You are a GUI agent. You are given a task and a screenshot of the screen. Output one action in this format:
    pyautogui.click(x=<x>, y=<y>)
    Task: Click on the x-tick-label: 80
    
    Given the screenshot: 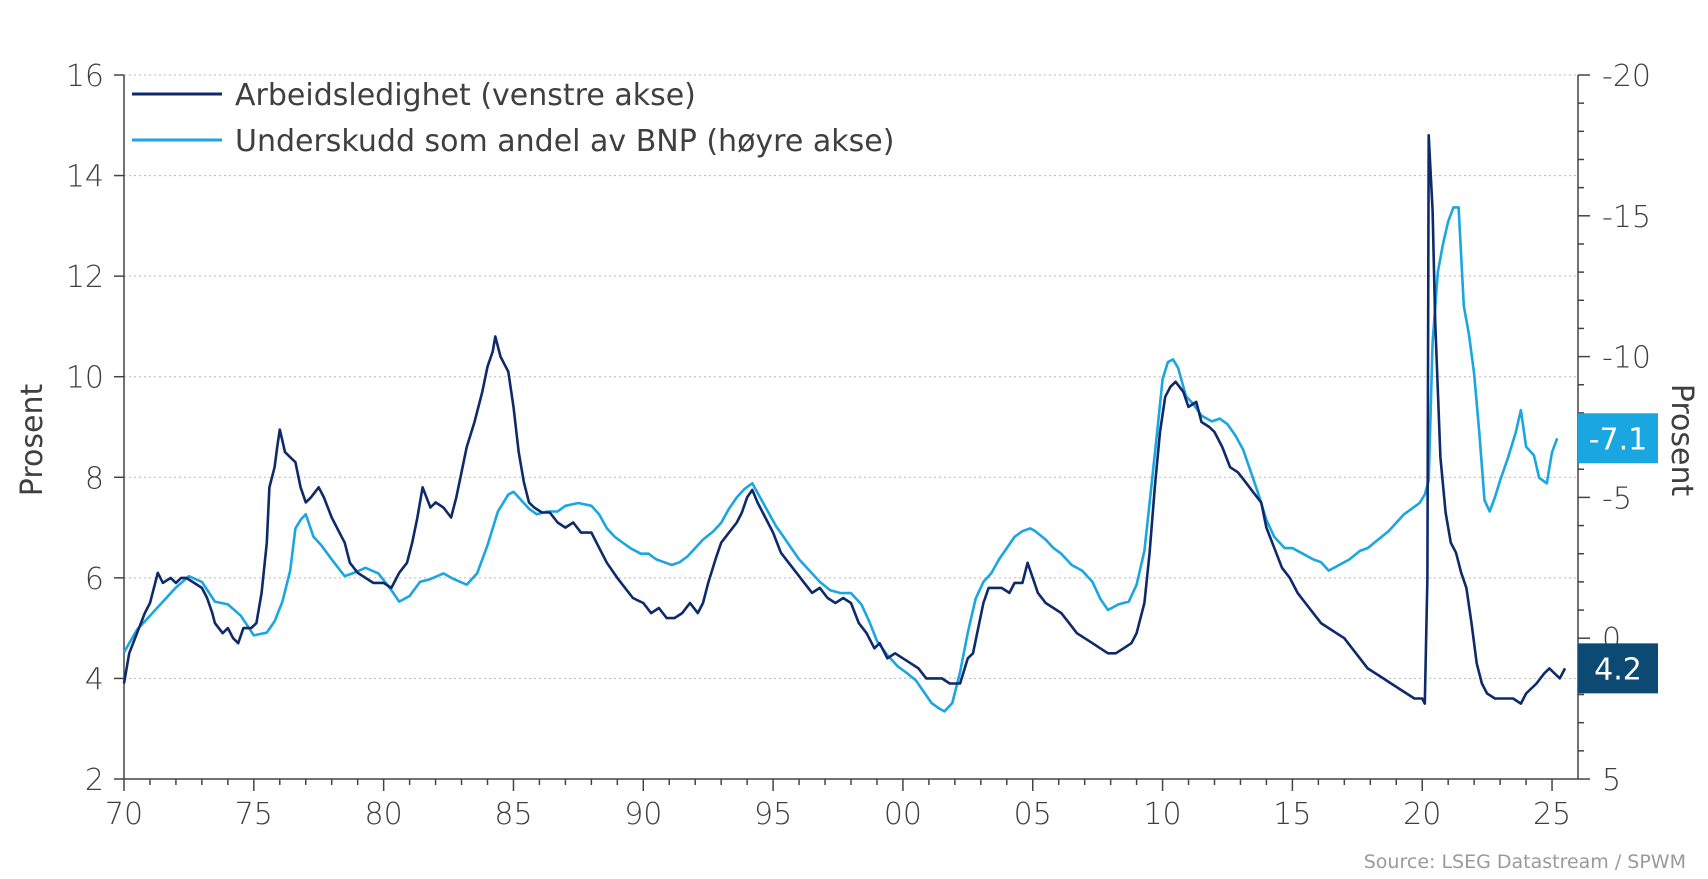 What is the action you would take?
    pyautogui.click(x=384, y=814)
    